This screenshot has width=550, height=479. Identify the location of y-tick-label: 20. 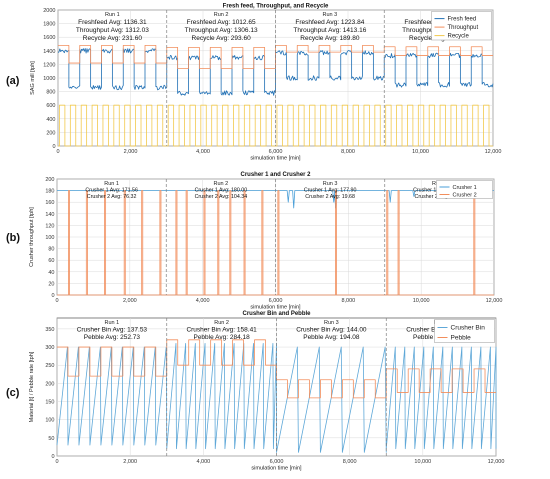
(51, 284).